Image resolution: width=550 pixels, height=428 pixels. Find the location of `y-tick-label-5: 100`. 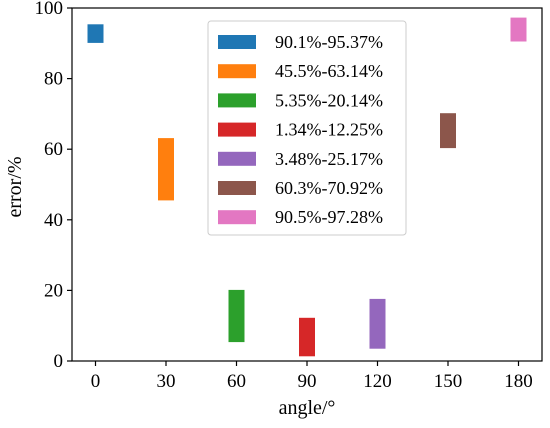

y-tick-label-5: 100 is located at coordinates (49, 9).